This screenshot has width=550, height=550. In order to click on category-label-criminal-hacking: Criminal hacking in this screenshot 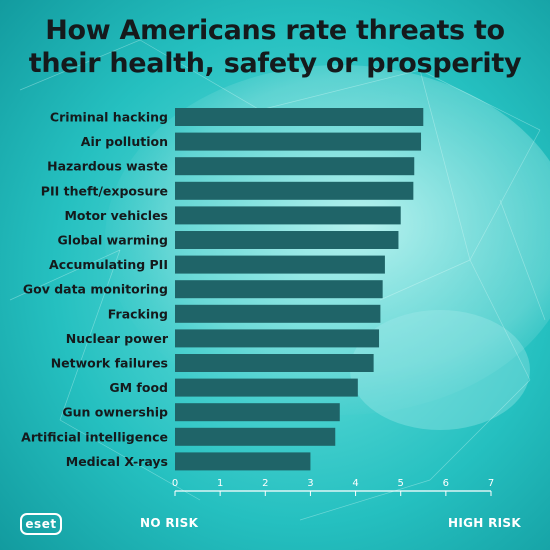, I will do `click(109, 117)`.